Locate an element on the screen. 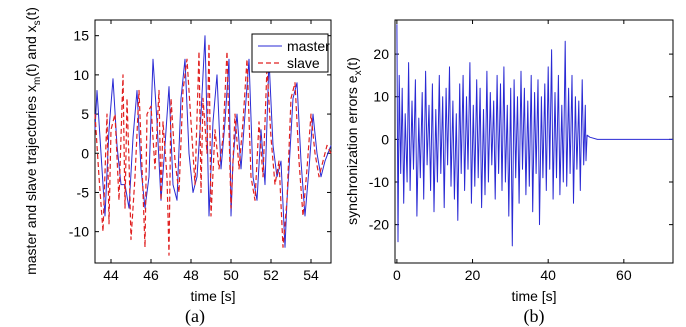  x-tick-label: 54 is located at coordinates (311, 275).